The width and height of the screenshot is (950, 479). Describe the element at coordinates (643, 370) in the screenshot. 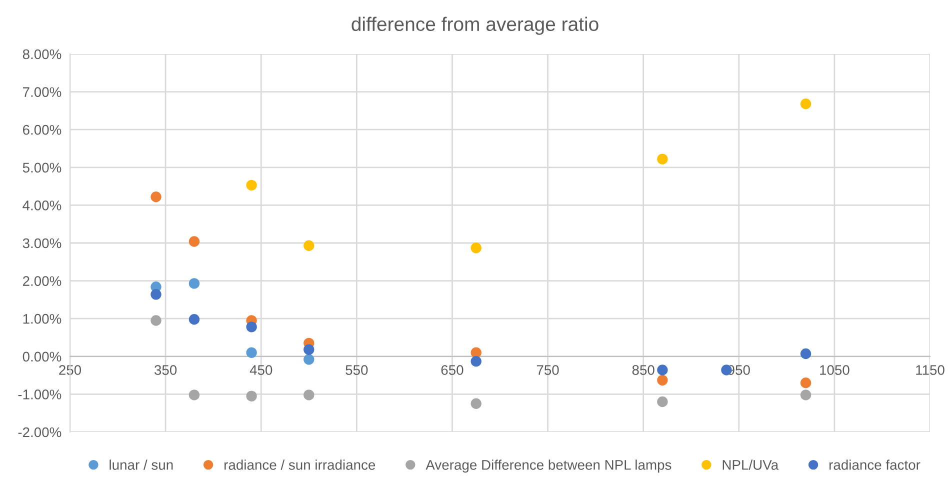

I see `x-tick-label: 850` at that location.